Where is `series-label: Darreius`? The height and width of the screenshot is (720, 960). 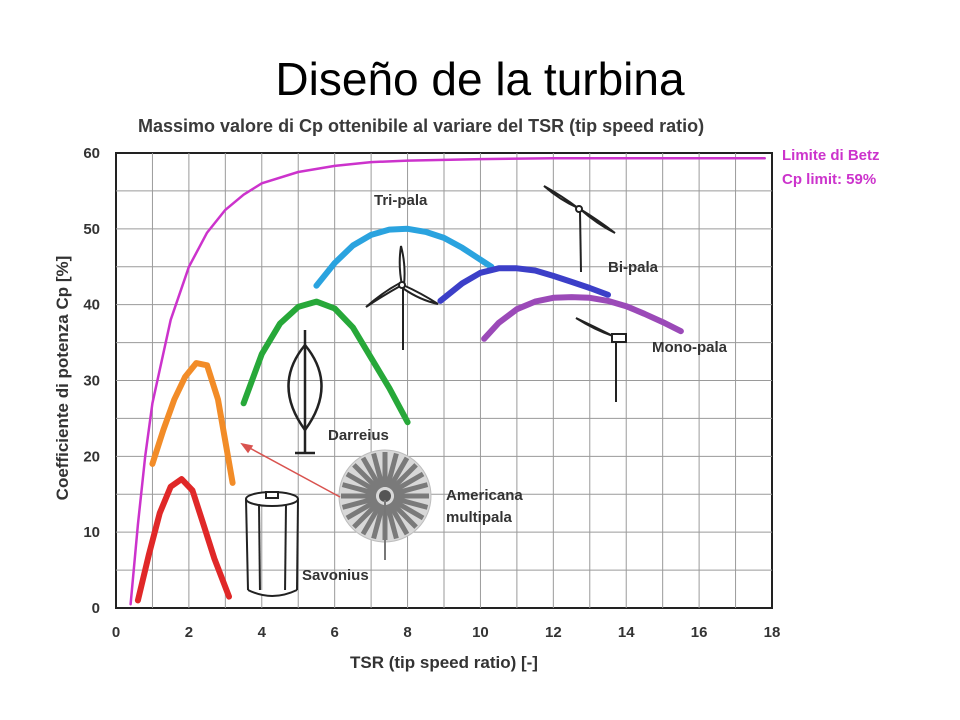 series-label: Darreius is located at coordinates (358, 435).